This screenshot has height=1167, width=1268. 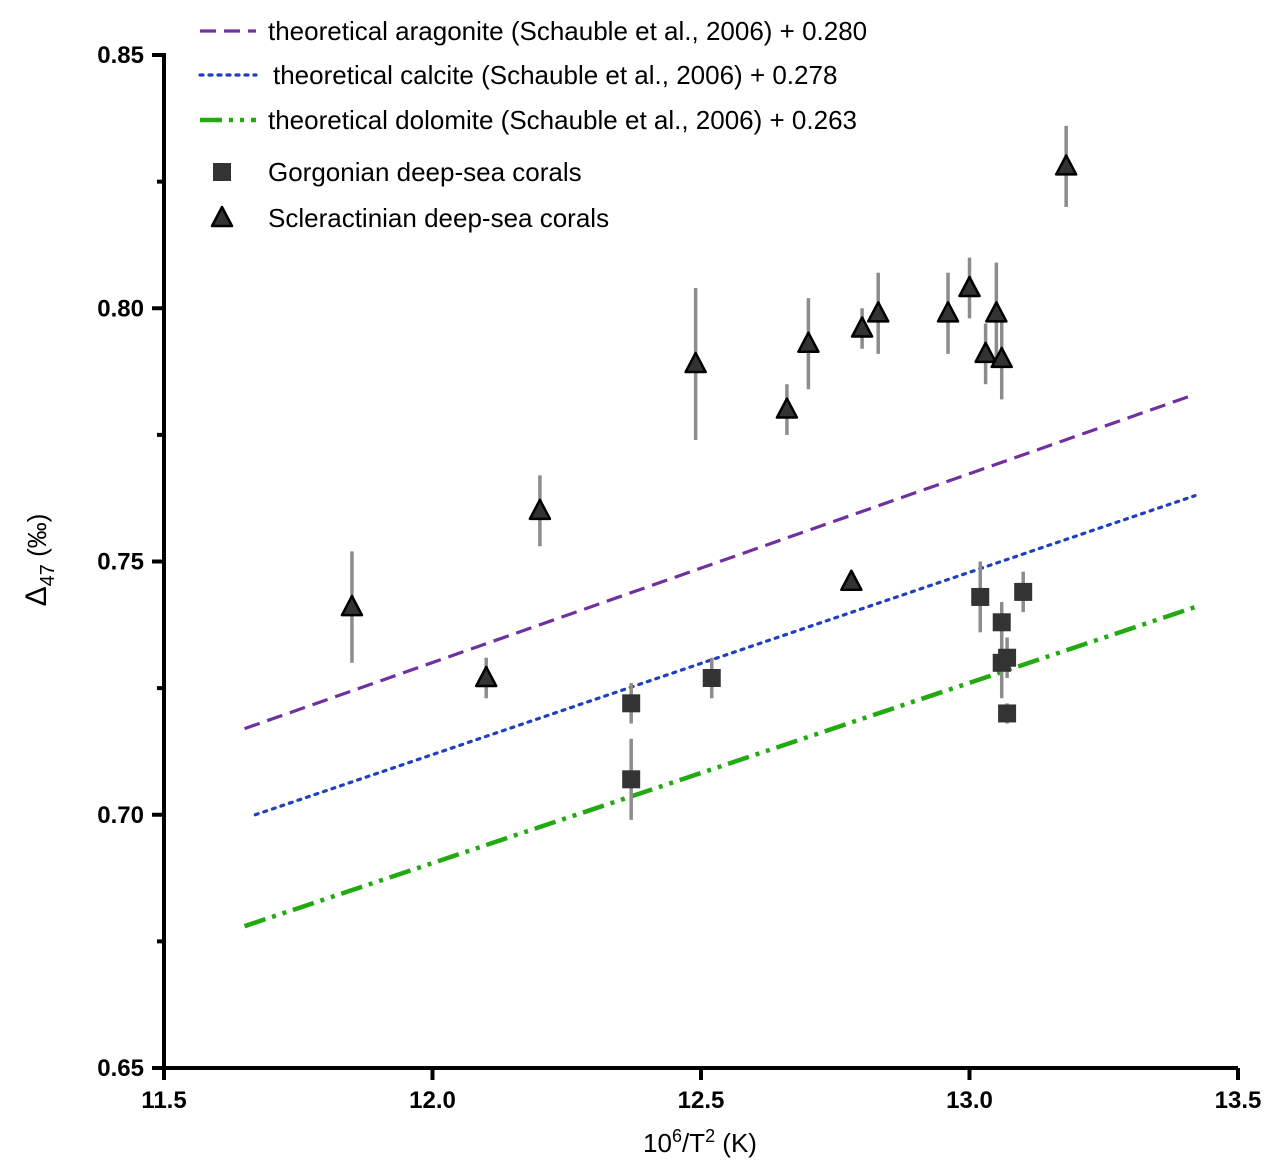 I want to click on x-tick-label-1: 12.0, so click(x=432, y=1100).